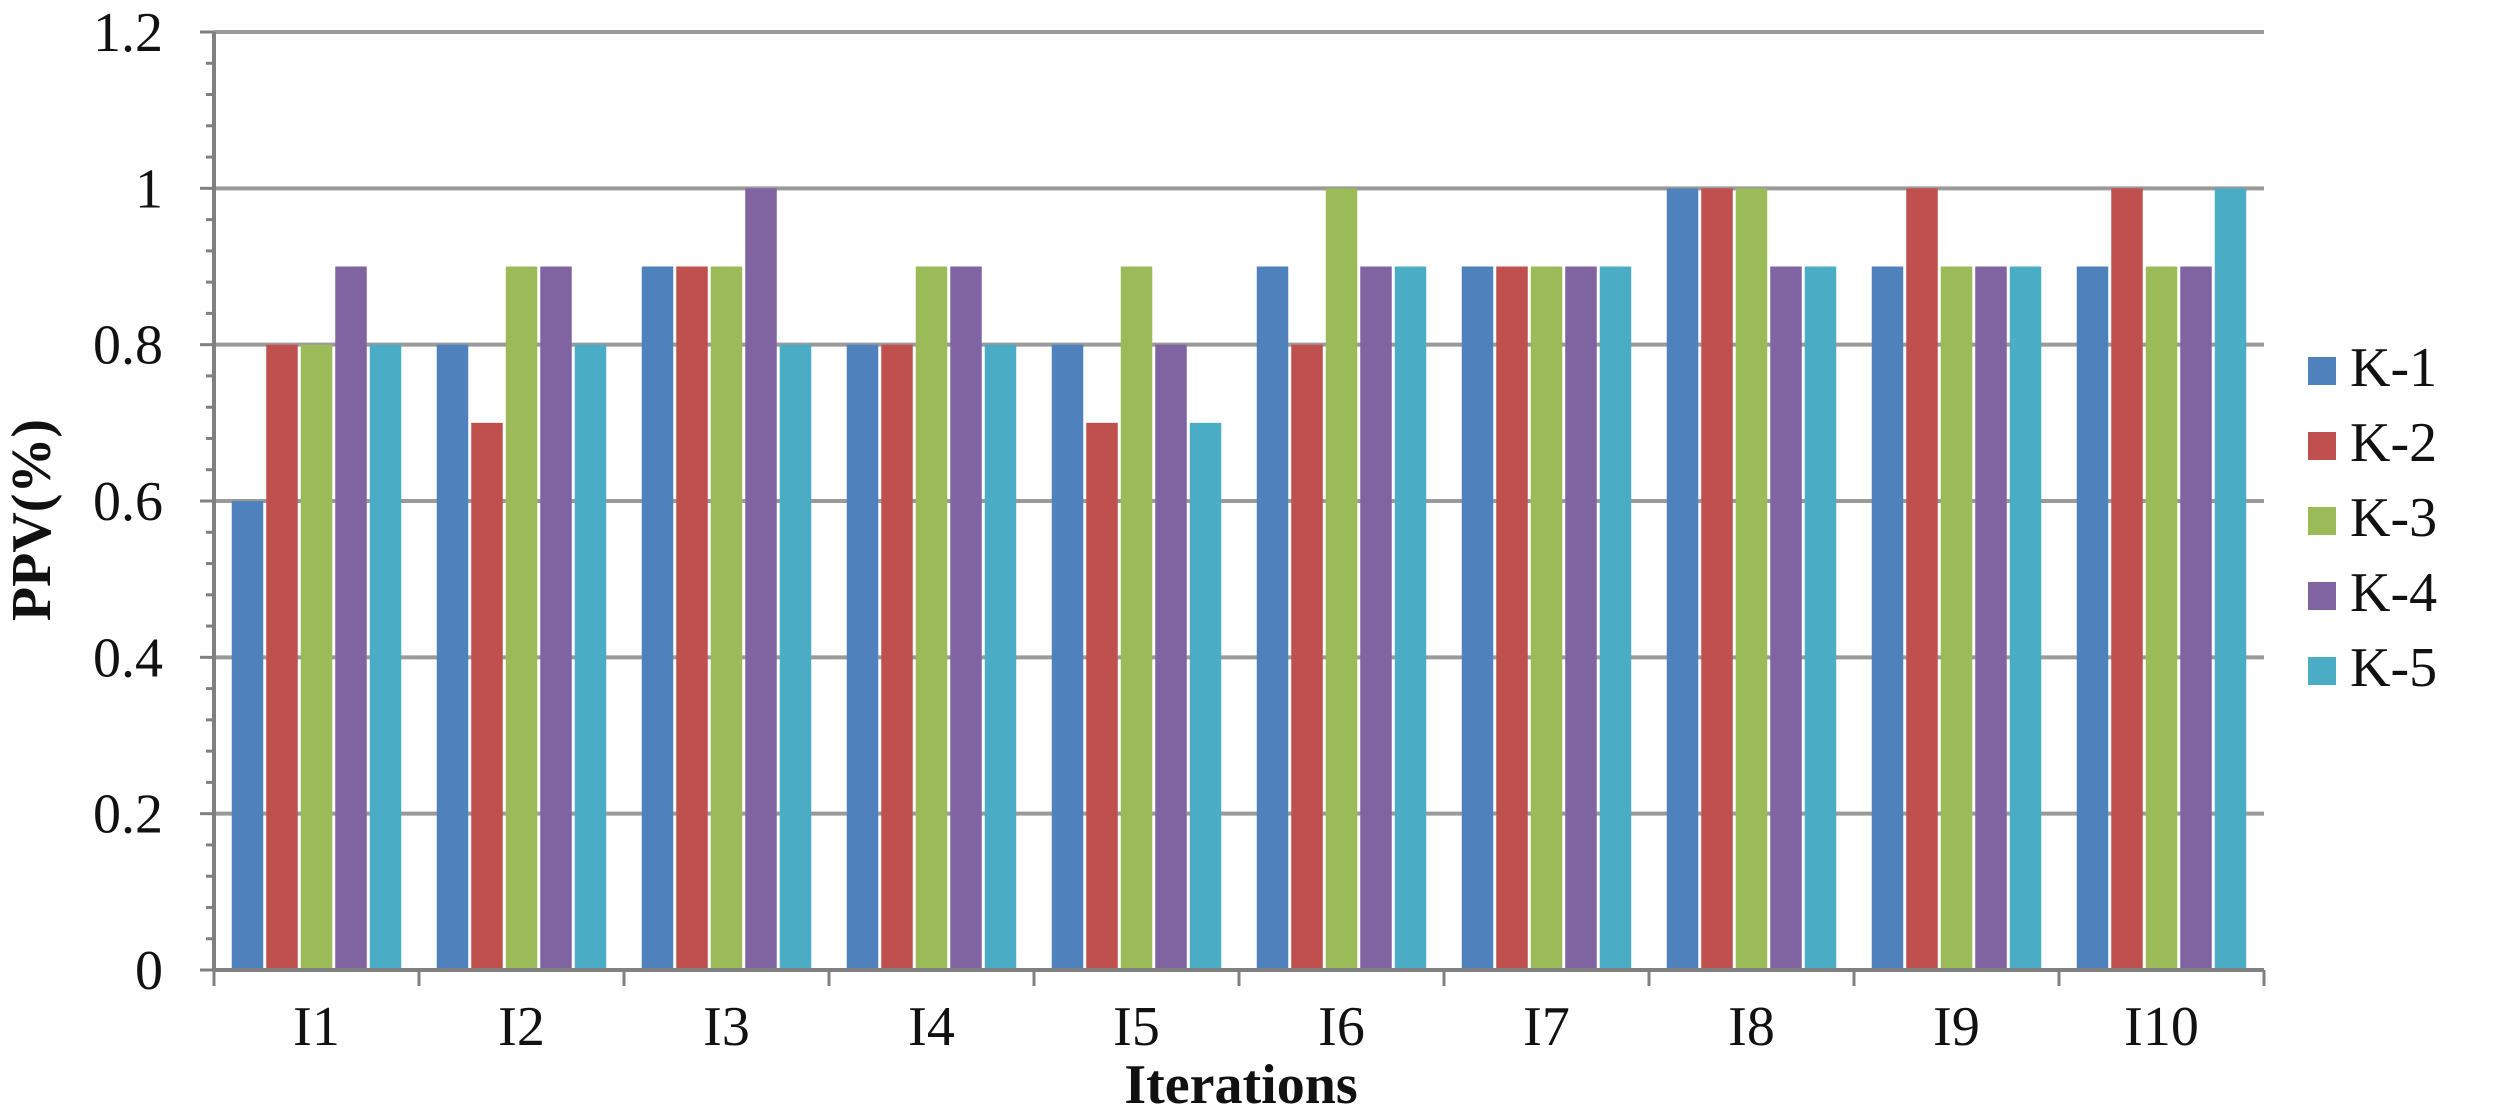  Describe the element at coordinates (966, 618) in the screenshot. I see `bar-k-4-i4` at that location.